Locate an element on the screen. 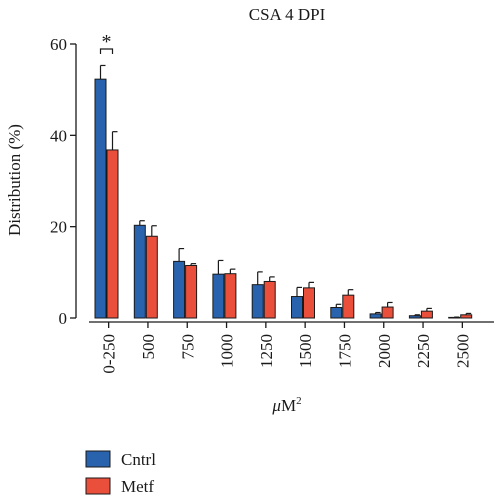  x-tick-label: 1250 is located at coordinates (266, 351).